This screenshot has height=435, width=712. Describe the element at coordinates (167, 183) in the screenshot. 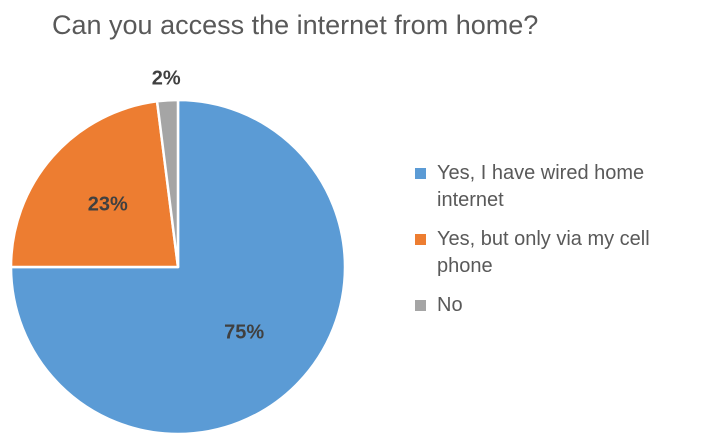

I see `pie-slice-no` at that location.